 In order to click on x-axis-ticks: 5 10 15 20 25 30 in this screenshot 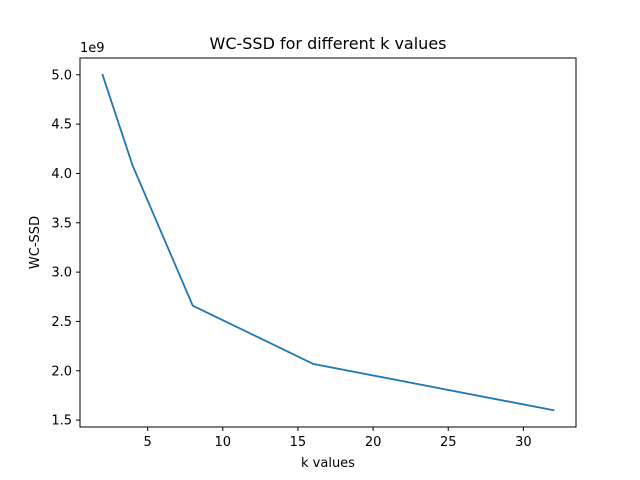, I will do `click(337, 438)`.